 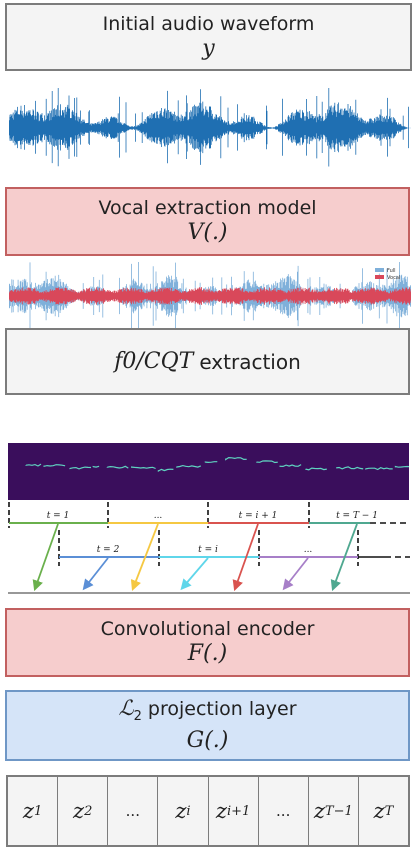 I want to click on window-label-t2: t = 2, so click(x=108, y=550).